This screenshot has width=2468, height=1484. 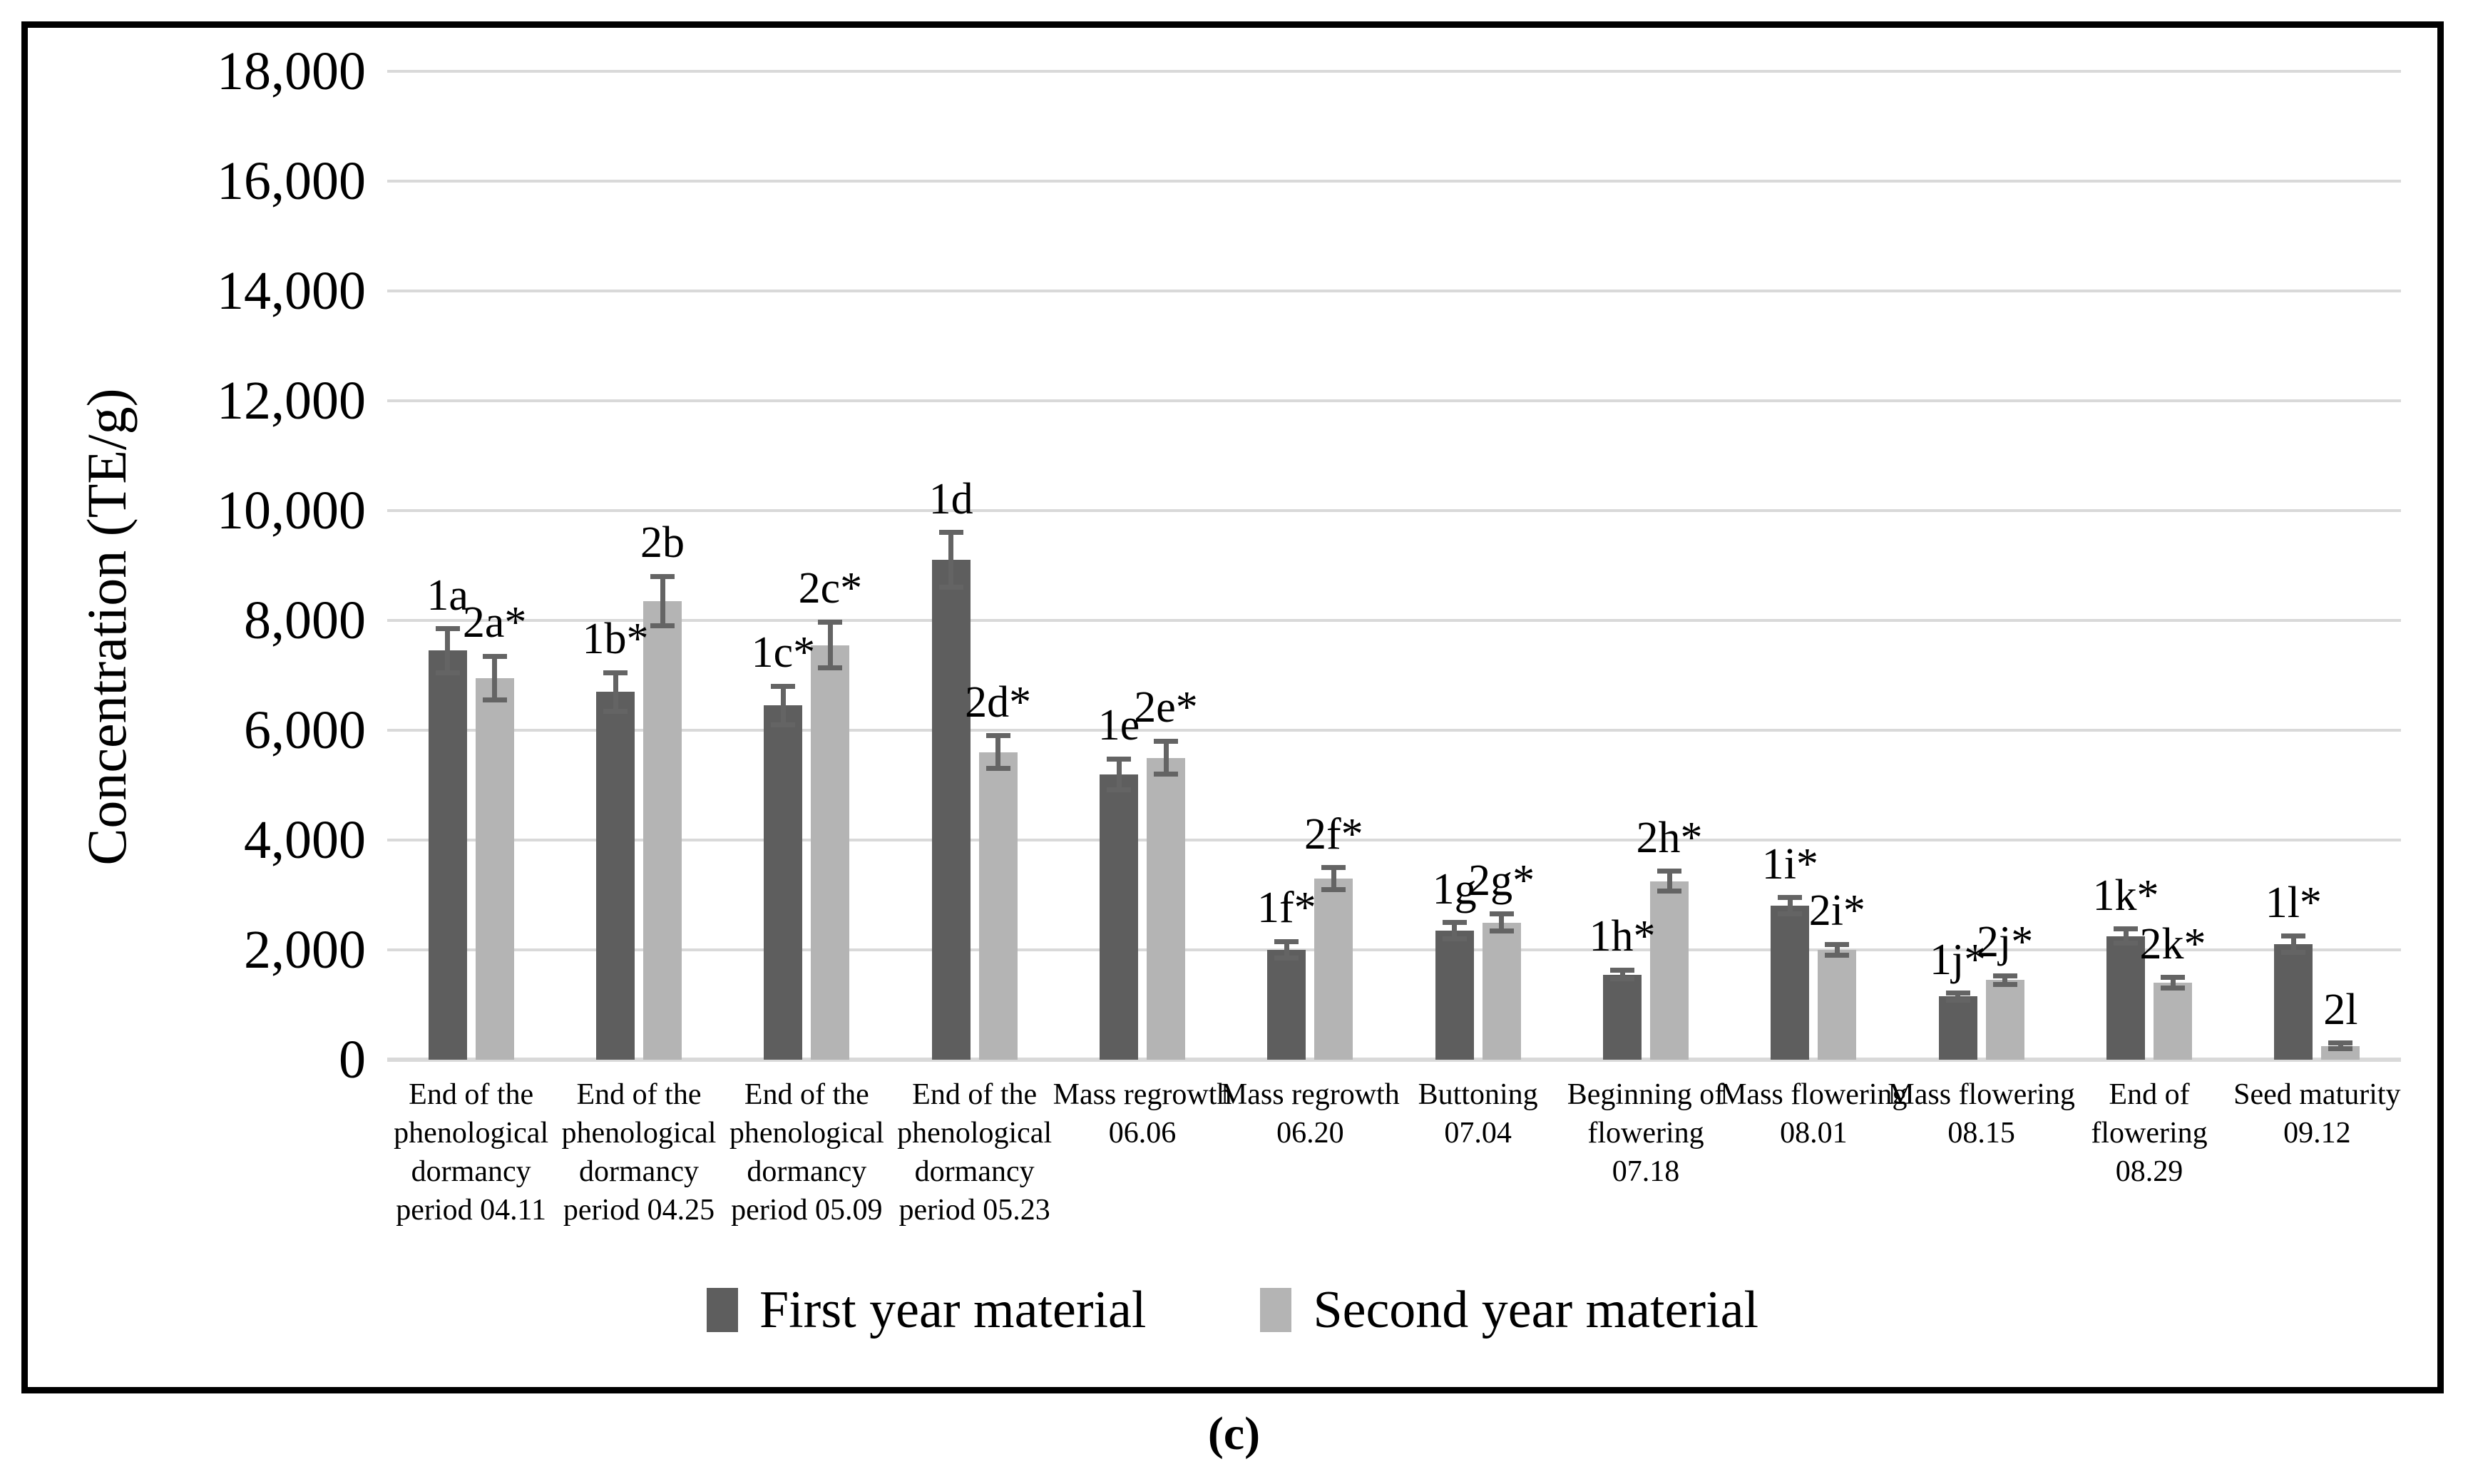 What do you see at coordinates (2149, 1152) in the screenshot?
I see `x-tick-label-line: flowering 08.29` at bounding box center [2149, 1152].